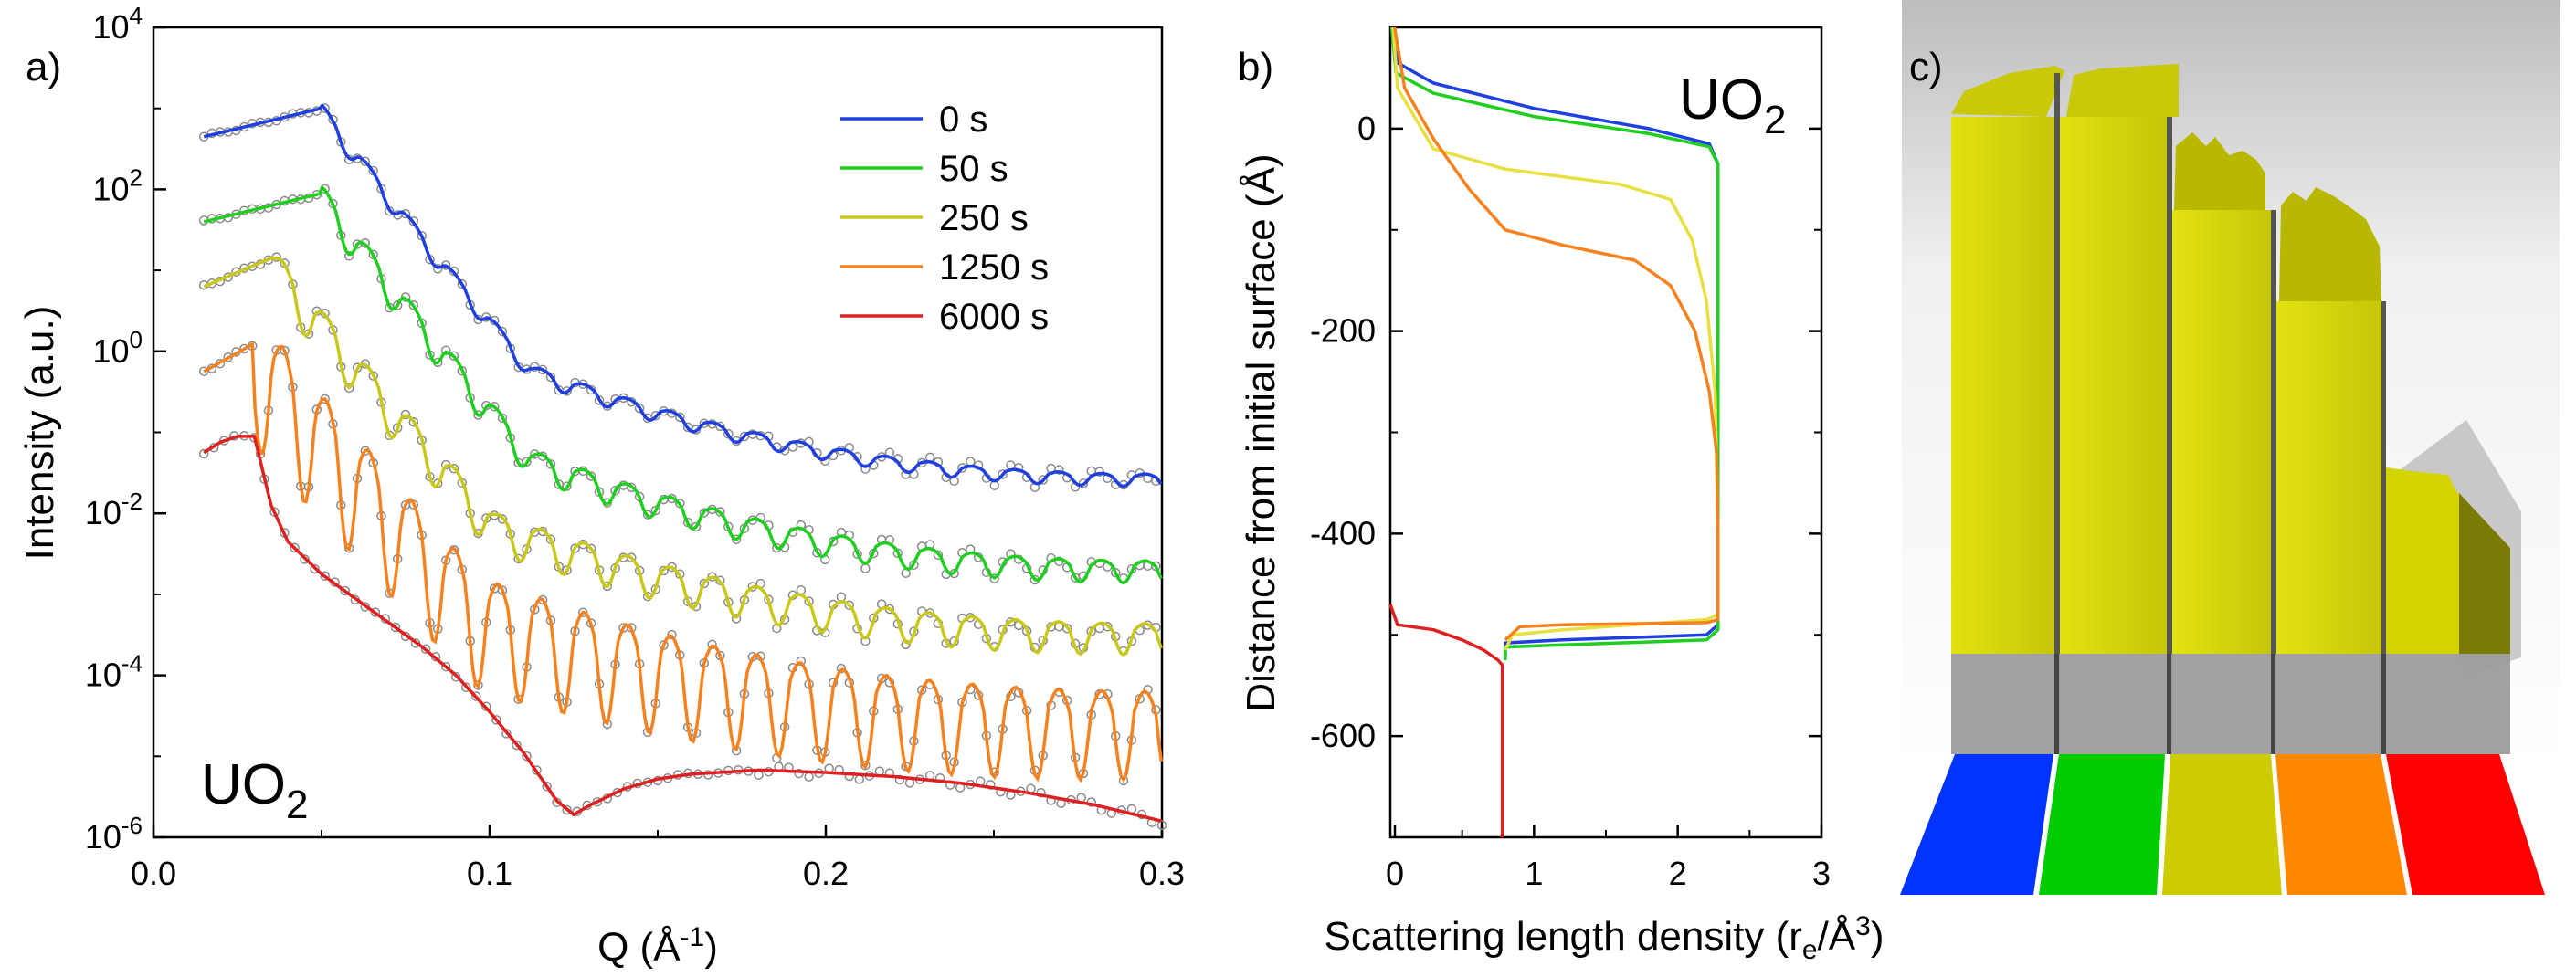 This screenshot has width=2576, height=977. I want to click on legend-label: 250 s, so click(984, 218).